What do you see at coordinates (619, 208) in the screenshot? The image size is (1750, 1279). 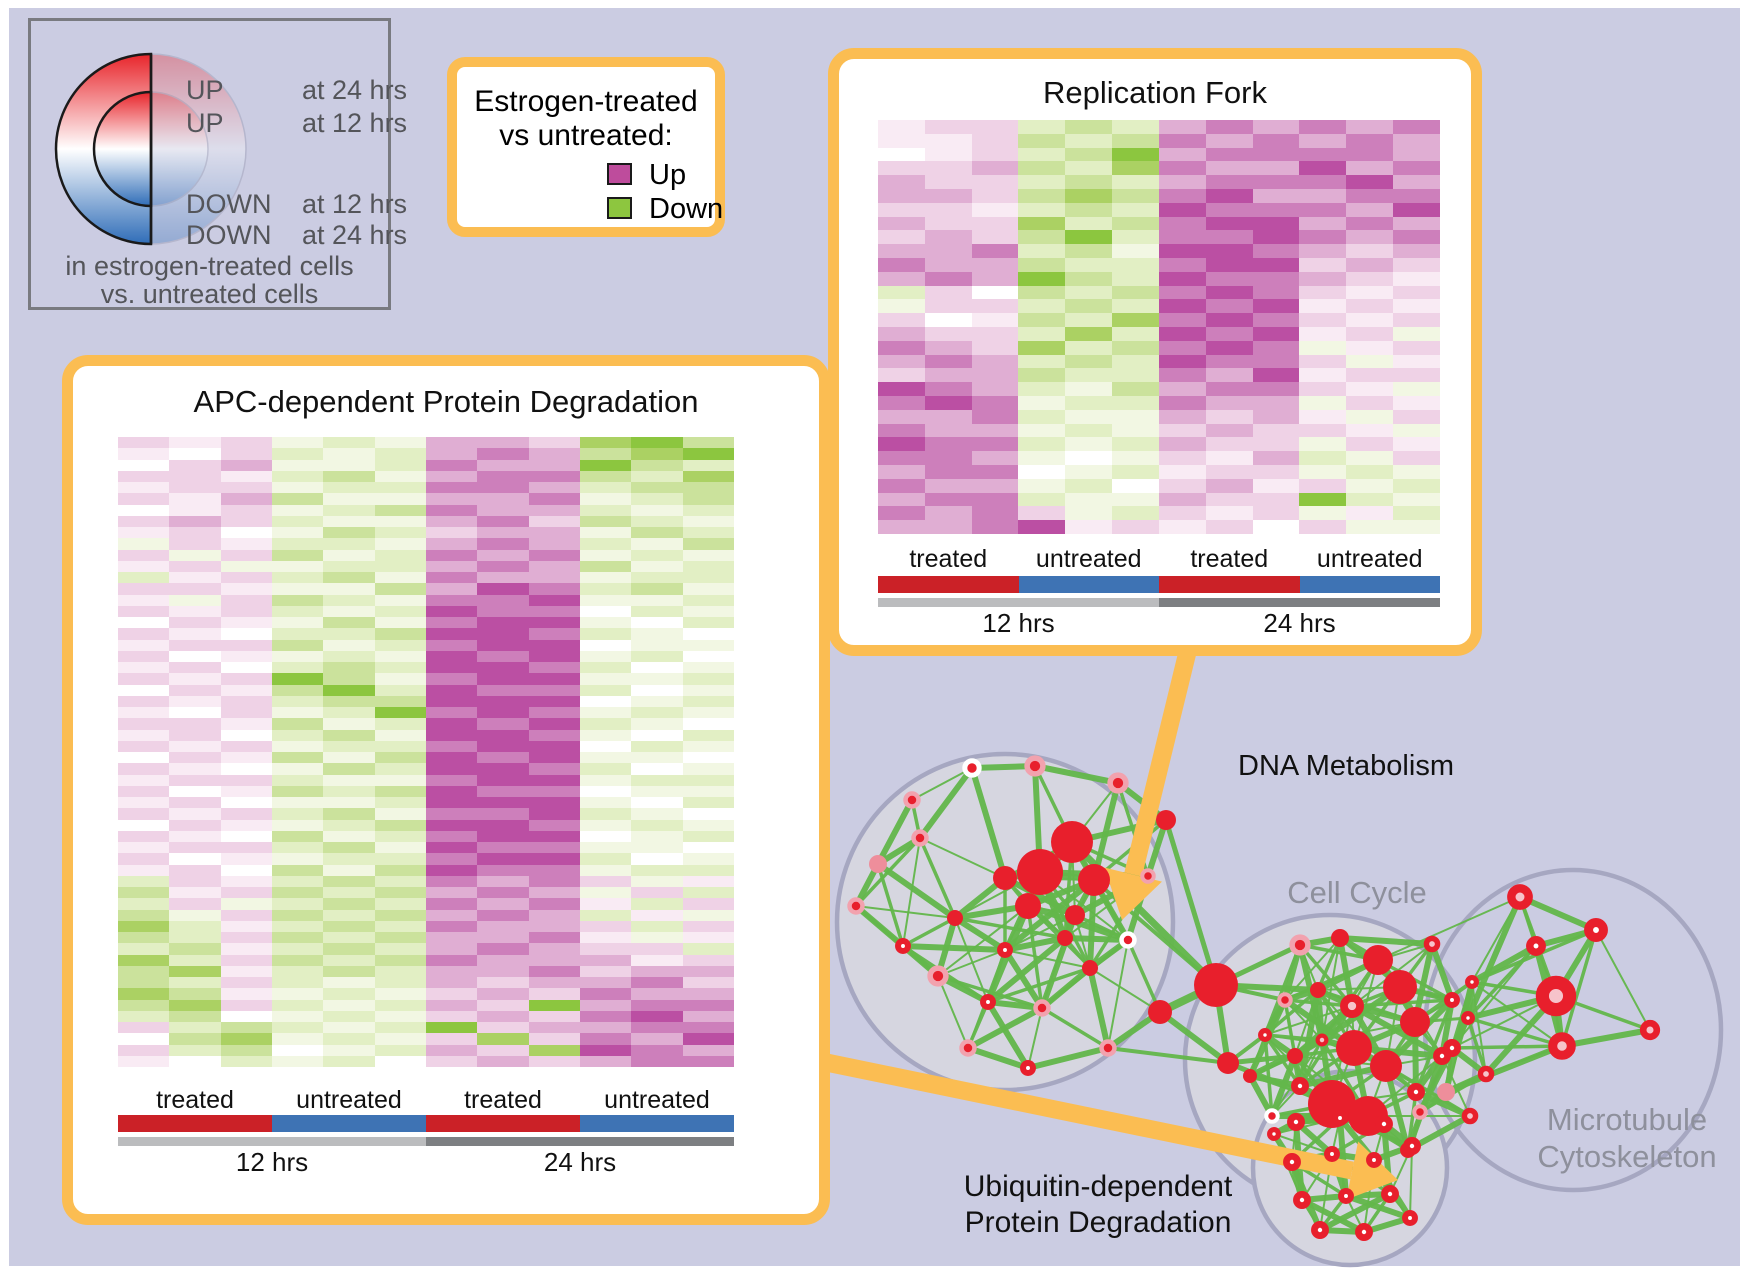 I see `down-color-swatch` at bounding box center [619, 208].